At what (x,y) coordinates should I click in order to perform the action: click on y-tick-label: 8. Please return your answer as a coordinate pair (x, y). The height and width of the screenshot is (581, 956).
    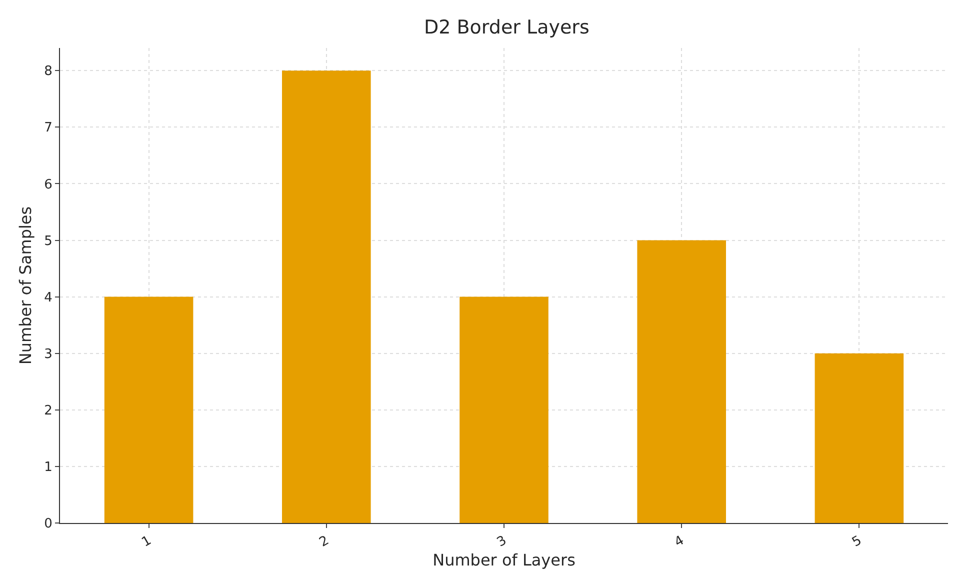
    Looking at the image, I should click on (48, 72).